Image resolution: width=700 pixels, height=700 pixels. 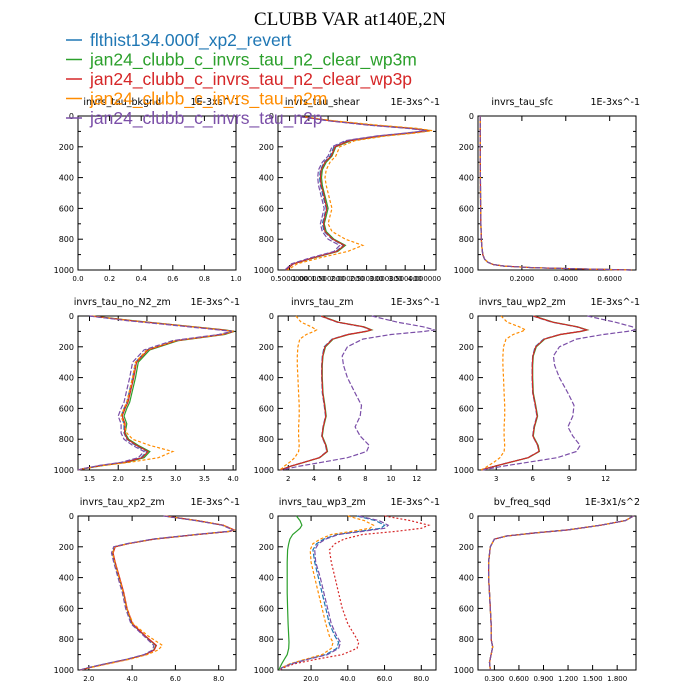 What do you see at coordinates (288, 479) in the screenshot?
I see `x-tick-label: 2` at bounding box center [288, 479].